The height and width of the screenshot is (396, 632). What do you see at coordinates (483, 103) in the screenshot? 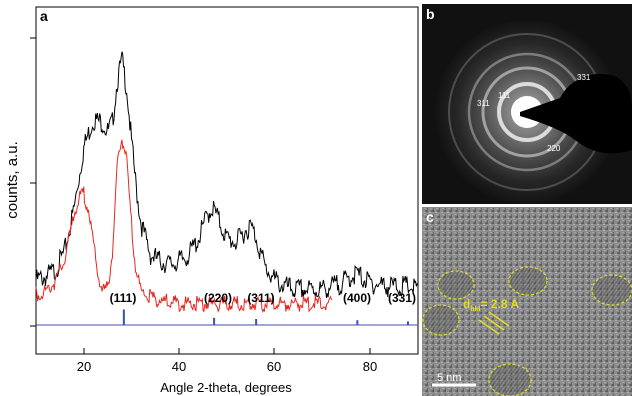
I see `ring-label-311: 311` at bounding box center [483, 103].